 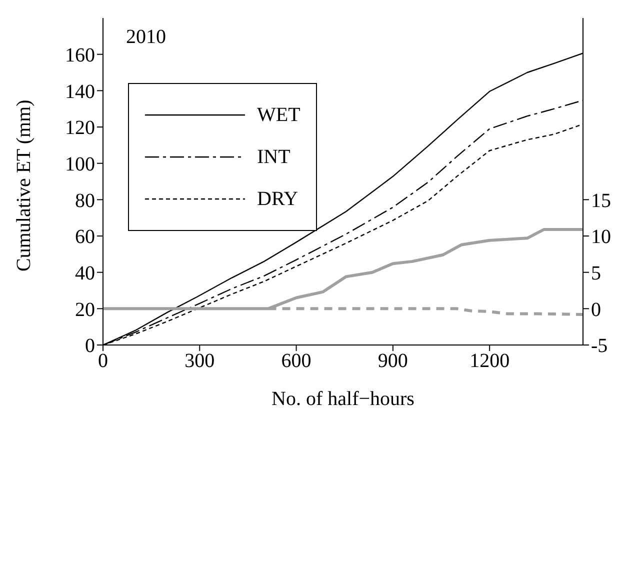 I want to click on x-tick-label: 300, so click(x=199, y=361).